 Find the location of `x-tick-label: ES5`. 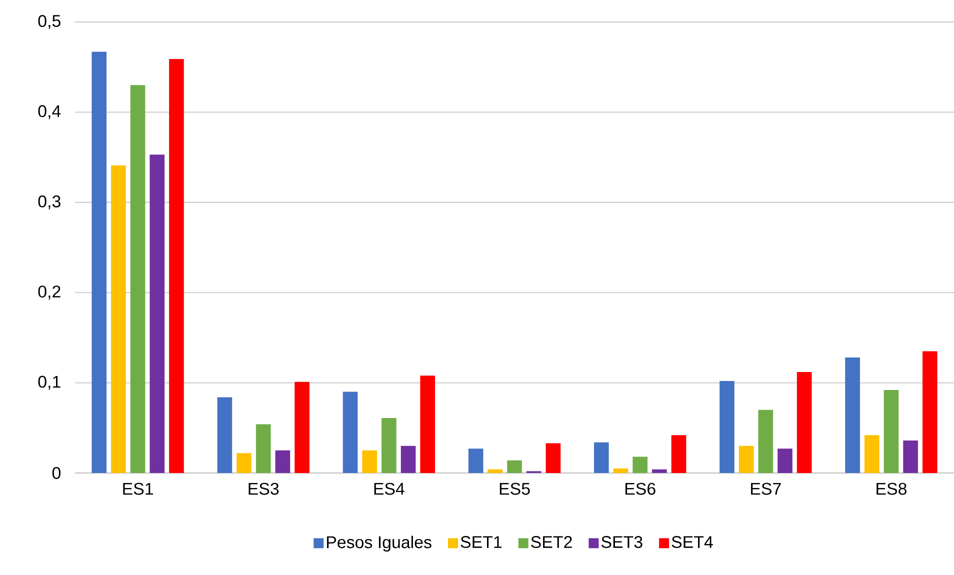

x-tick-label: ES5 is located at coordinates (515, 488).